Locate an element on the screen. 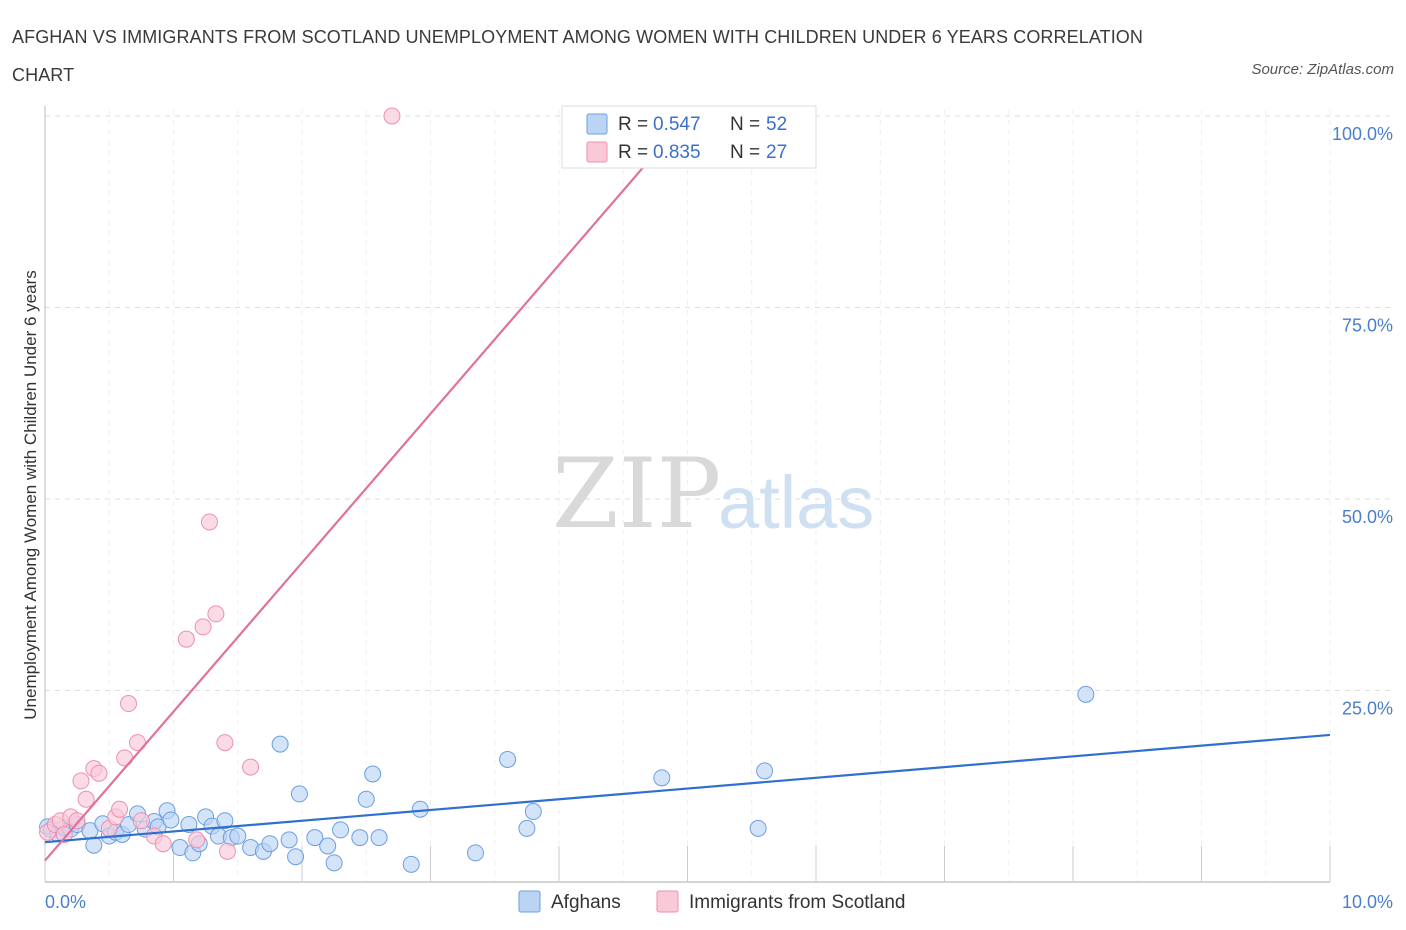 The height and width of the screenshot is (930, 1406). afghans-trend-line is located at coordinates (687, 788).